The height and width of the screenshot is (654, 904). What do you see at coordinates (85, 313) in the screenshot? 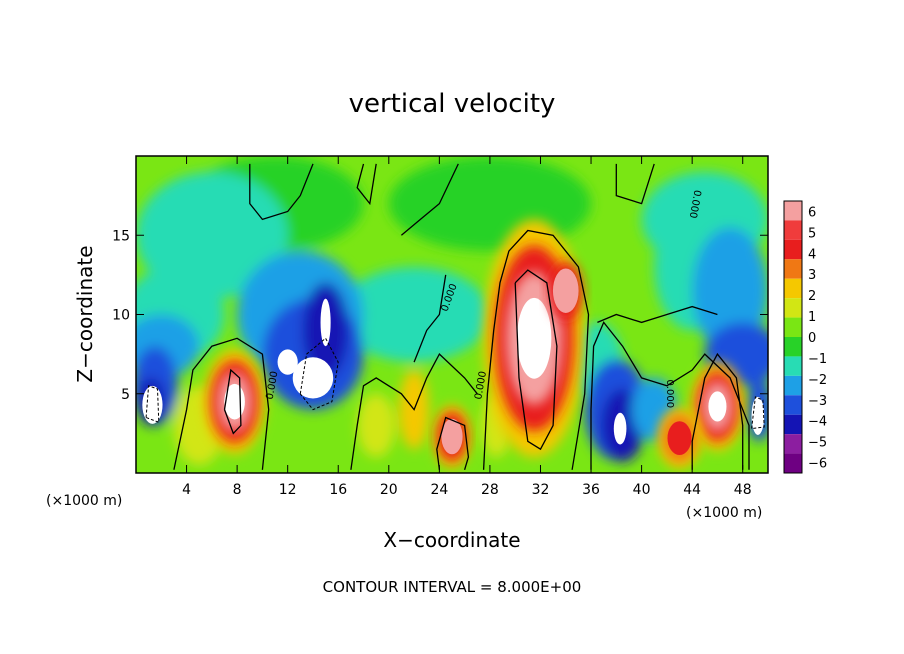
I see `y-axis-label: Z−coordinate` at bounding box center [85, 313].